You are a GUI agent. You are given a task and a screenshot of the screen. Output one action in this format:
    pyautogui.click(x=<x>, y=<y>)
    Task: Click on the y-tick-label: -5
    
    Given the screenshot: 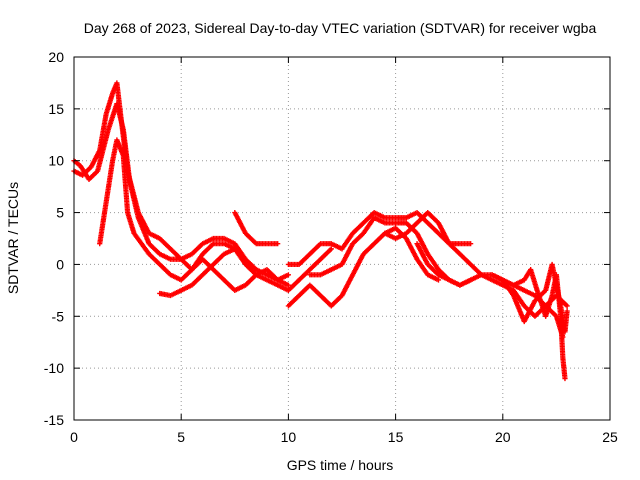 What is the action you would take?
    pyautogui.click(x=58, y=316)
    